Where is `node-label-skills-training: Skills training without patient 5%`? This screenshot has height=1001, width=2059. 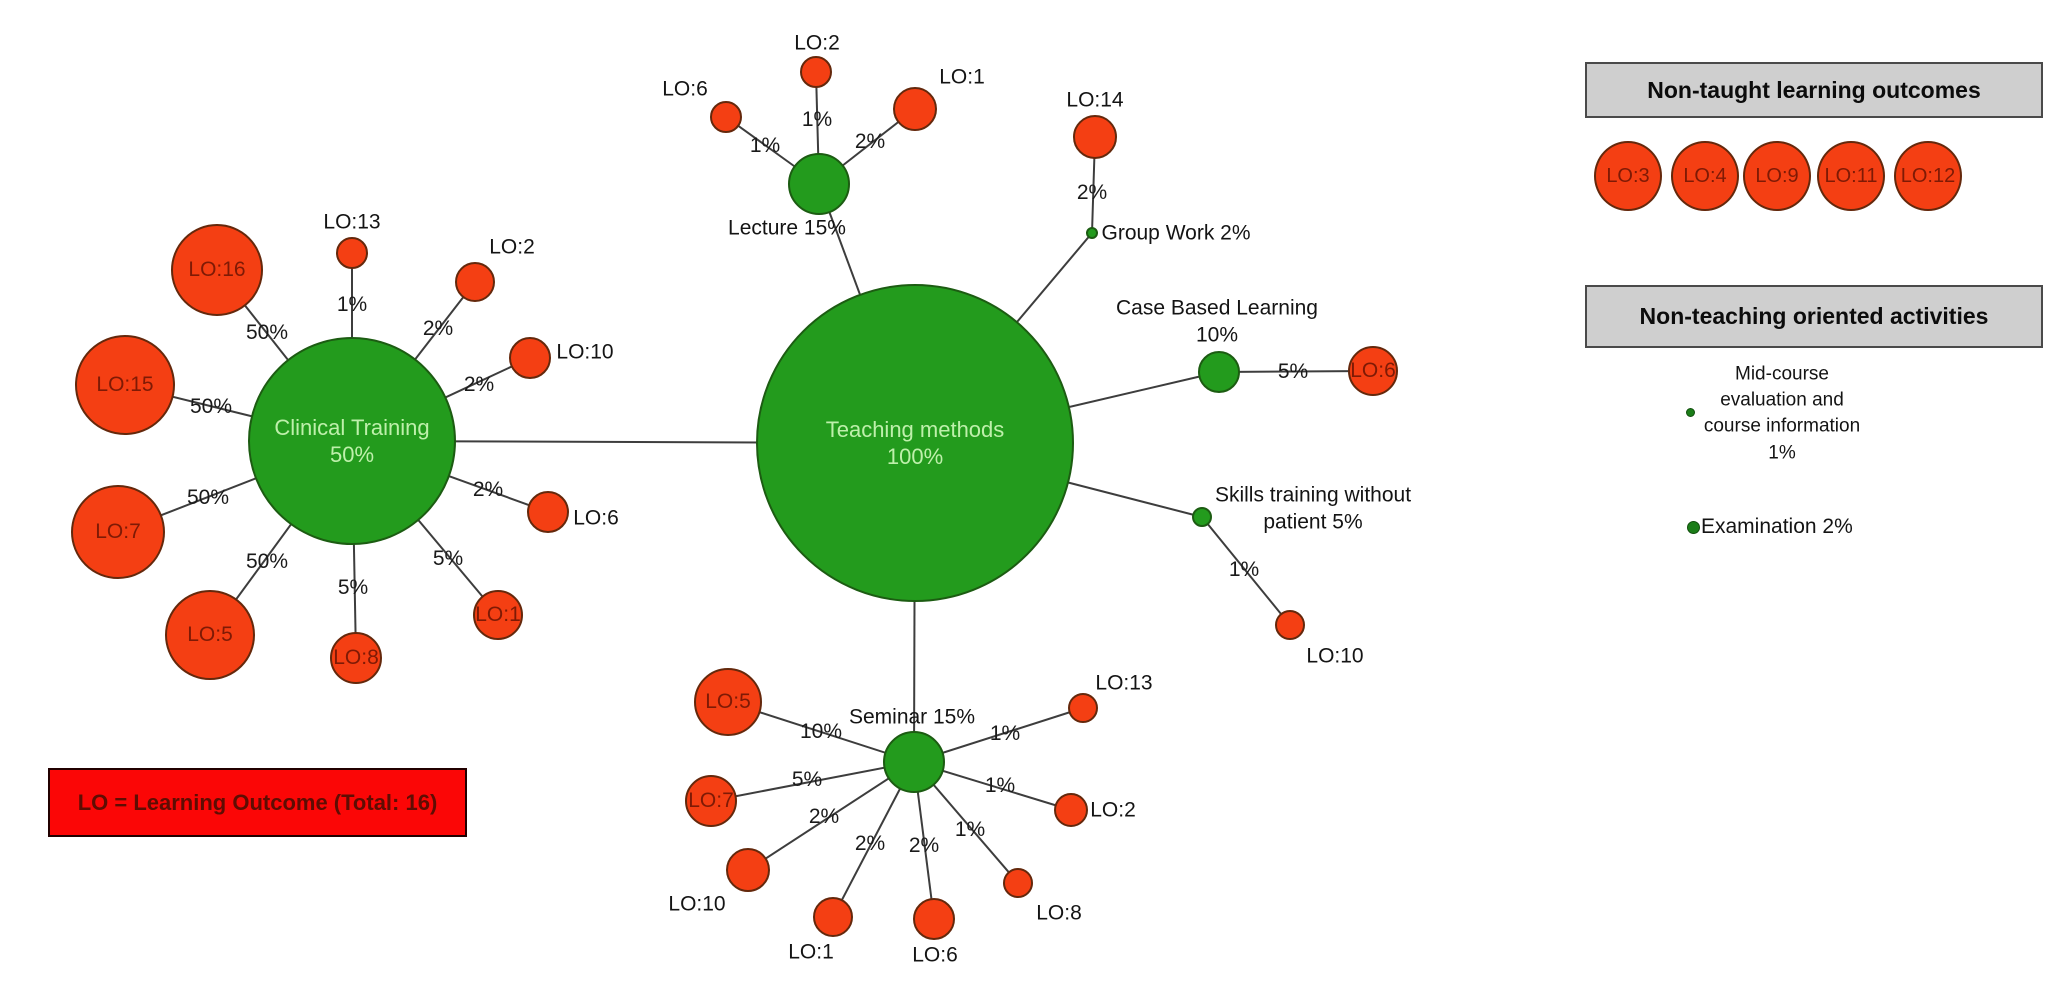 node-label-skills-training: Skills training without patient 5% is located at coordinates (1313, 508).